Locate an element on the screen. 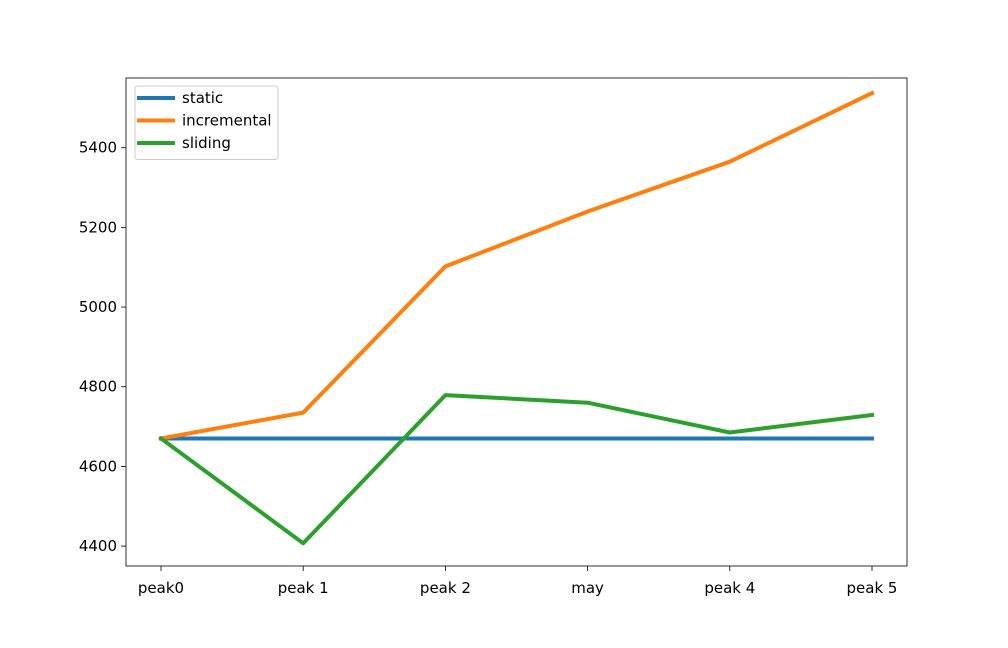 The width and height of the screenshot is (1008, 648). x-tick-label-peak0: peak0 is located at coordinates (161, 588).